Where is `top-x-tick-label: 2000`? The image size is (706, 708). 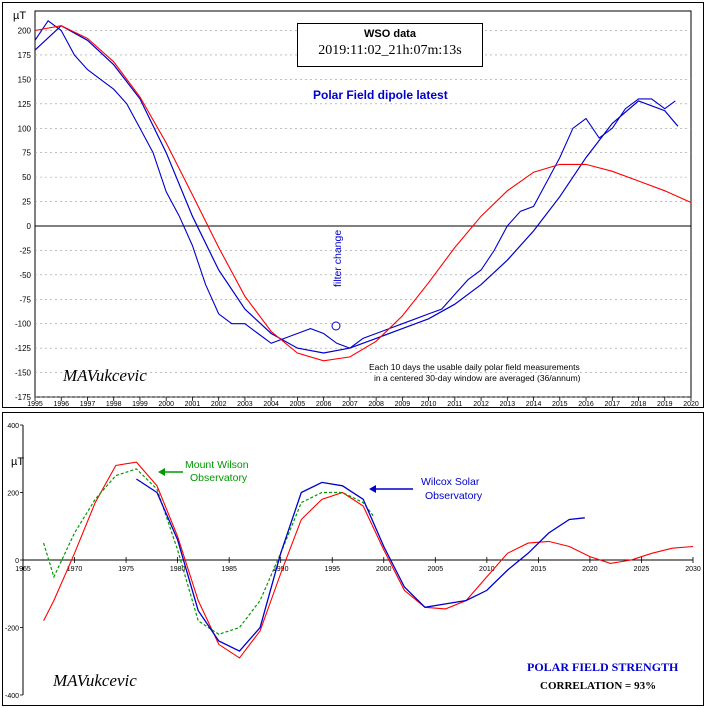 top-x-tick-label: 2000 is located at coordinates (166, 404).